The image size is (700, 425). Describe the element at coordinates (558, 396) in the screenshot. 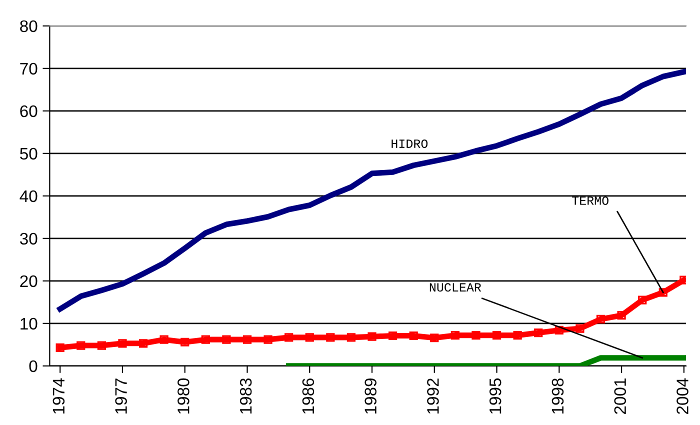

I see `x-tick-label: 1998` at that location.